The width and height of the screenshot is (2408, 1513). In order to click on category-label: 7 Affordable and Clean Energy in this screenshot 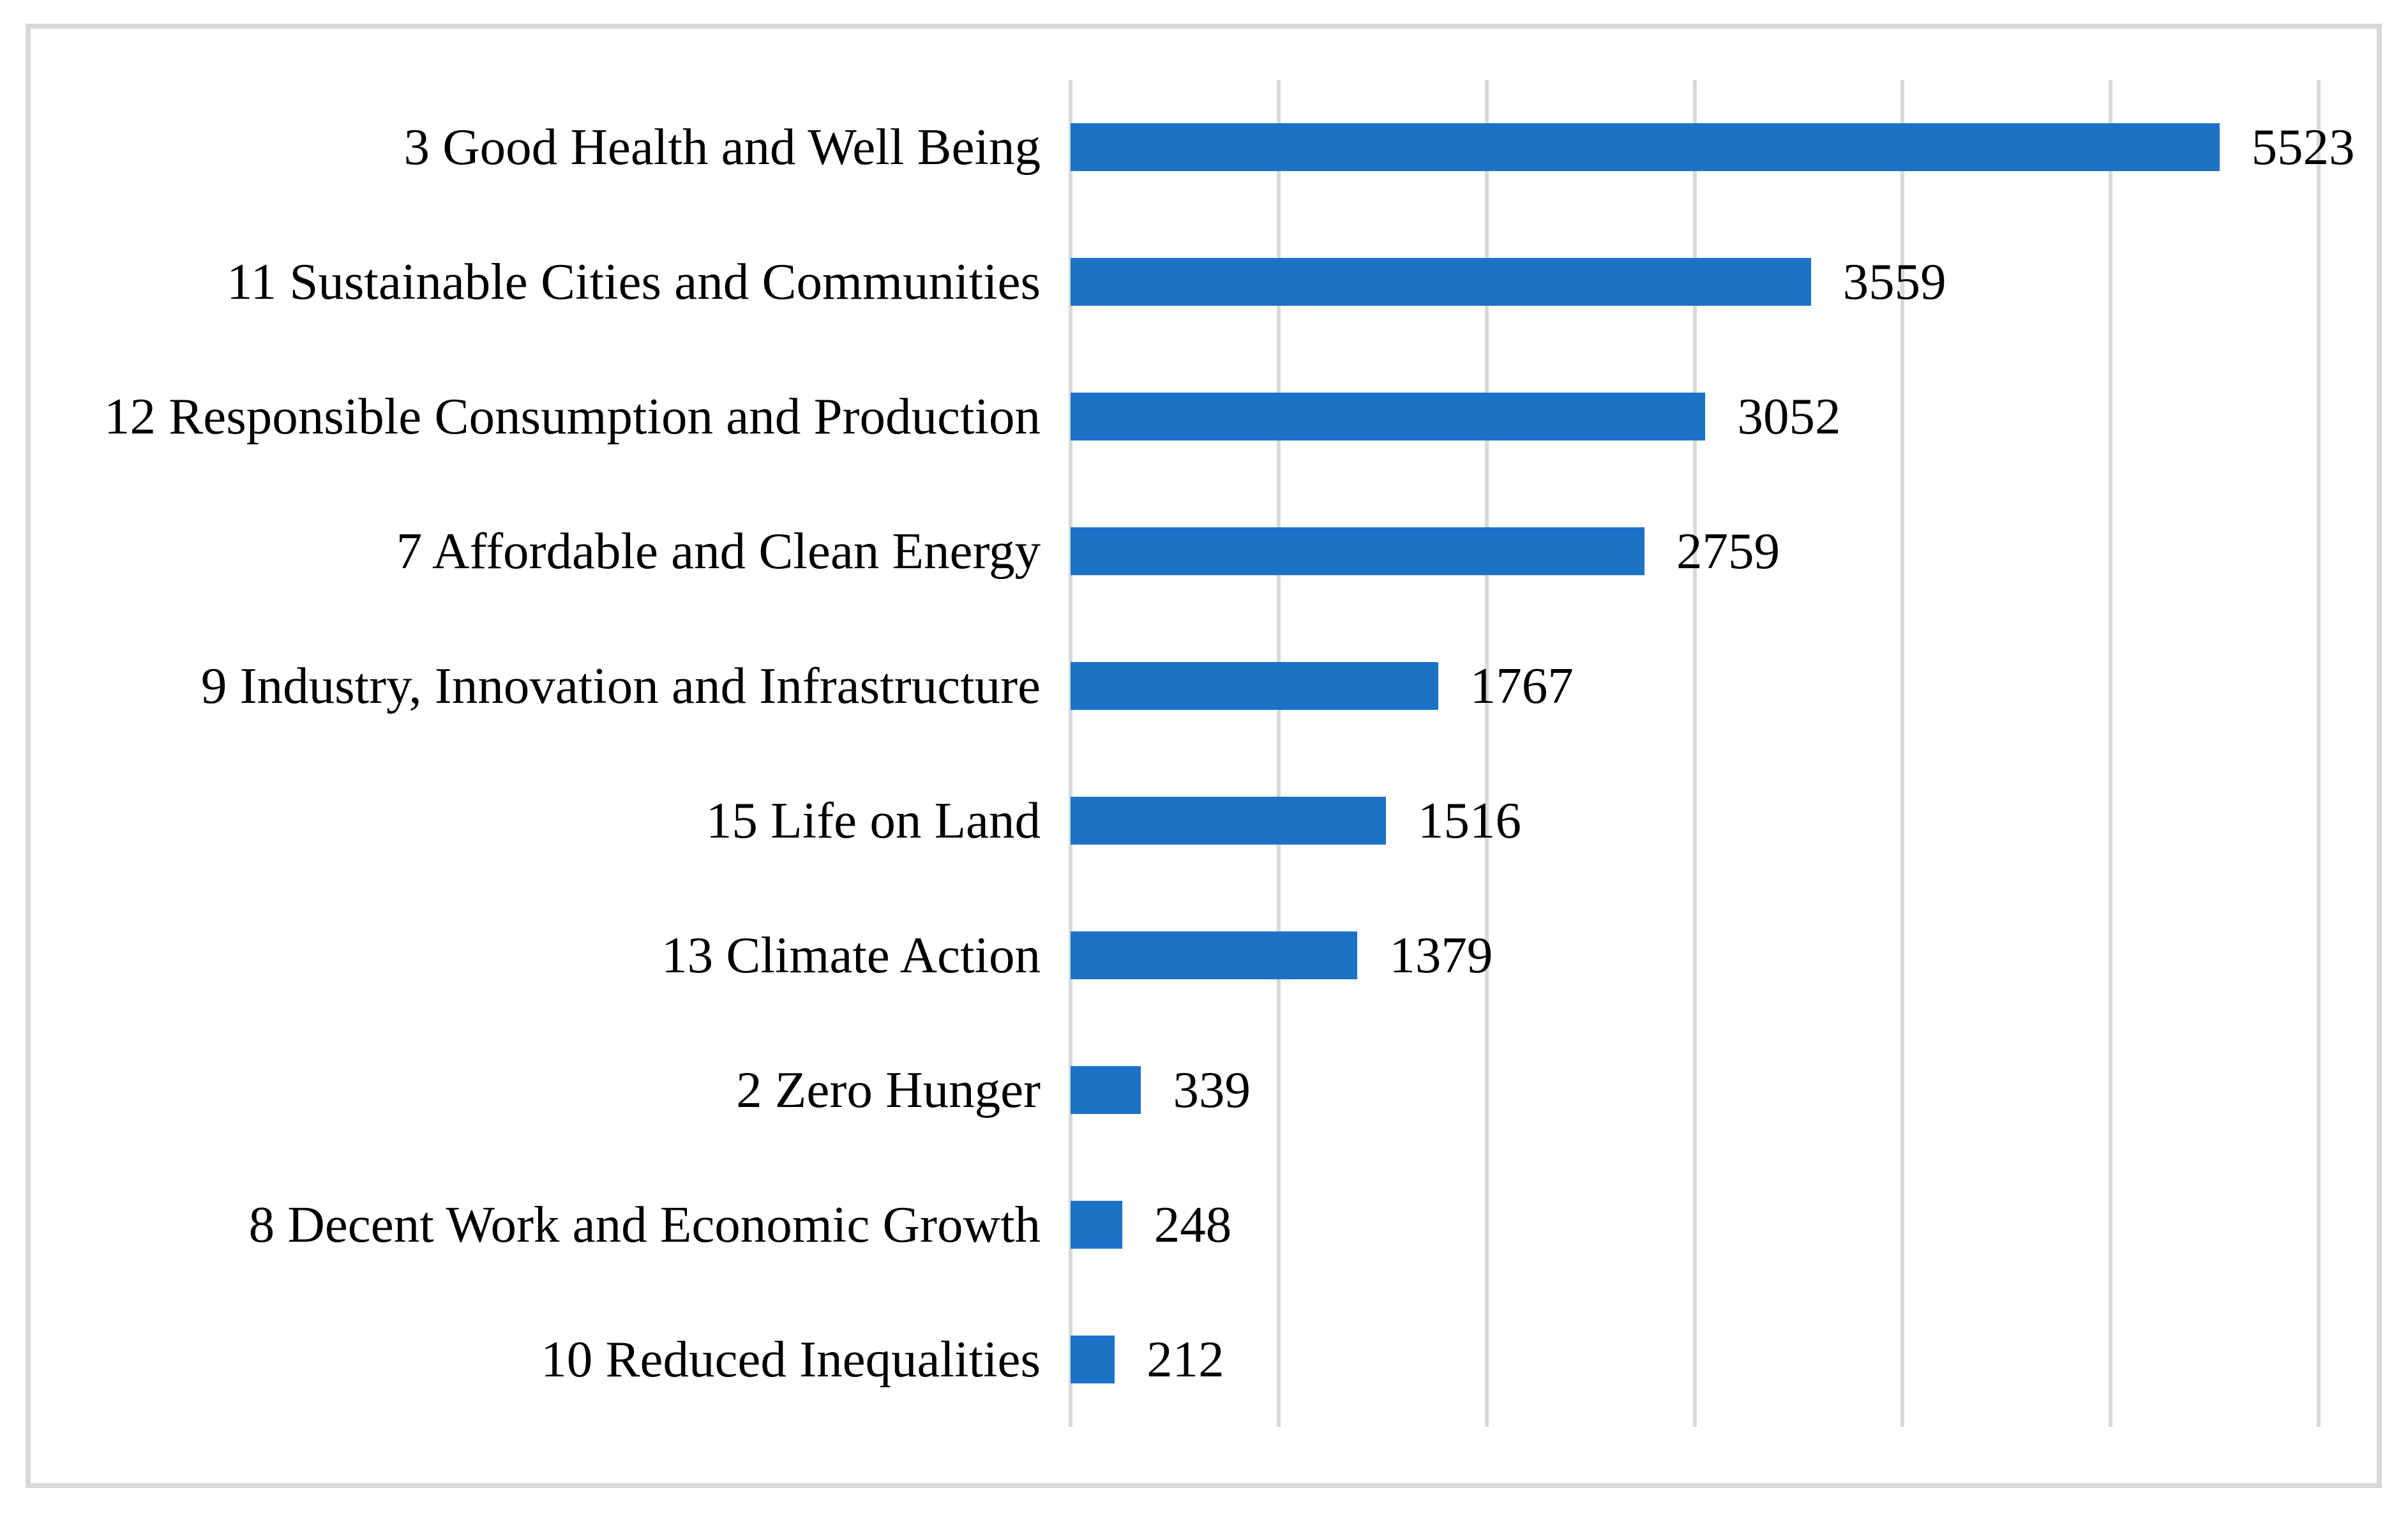, I will do `click(719, 551)`.